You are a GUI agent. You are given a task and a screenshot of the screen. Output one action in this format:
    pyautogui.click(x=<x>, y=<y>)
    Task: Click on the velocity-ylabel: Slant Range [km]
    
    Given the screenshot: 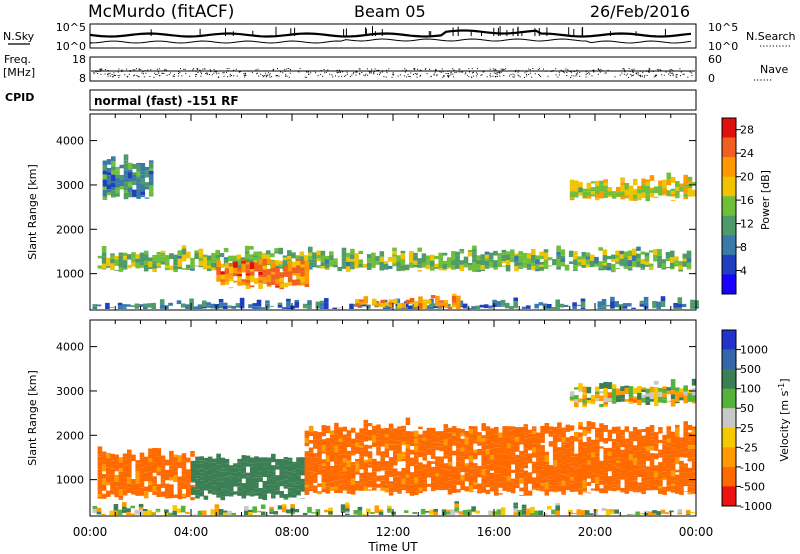 What is the action you would take?
    pyautogui.click(x=32, y=418)
    